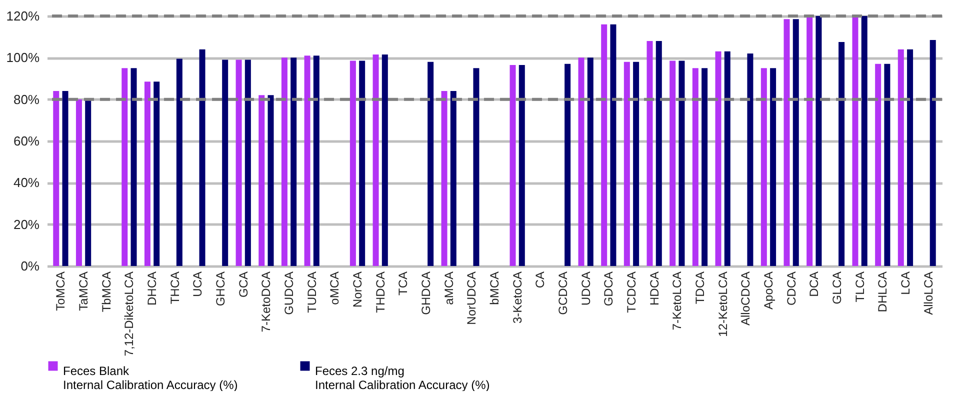  What do you see at coordinates (609, 289) in the screenshot?
I see `x-tick-label: GDCA` at bounding box center [609, 289].